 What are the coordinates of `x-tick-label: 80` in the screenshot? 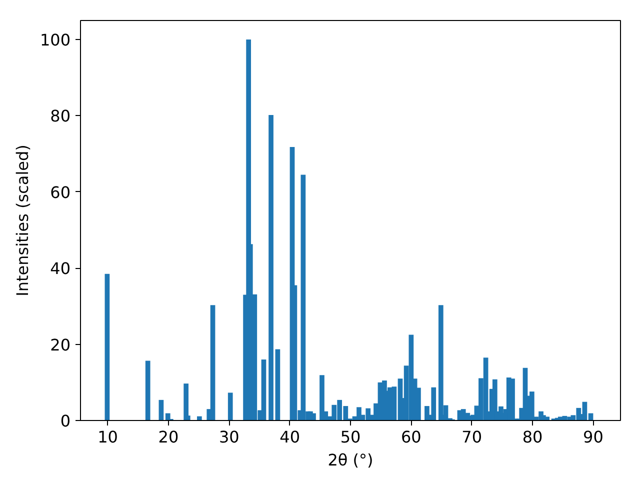 It's located at (532, 437).